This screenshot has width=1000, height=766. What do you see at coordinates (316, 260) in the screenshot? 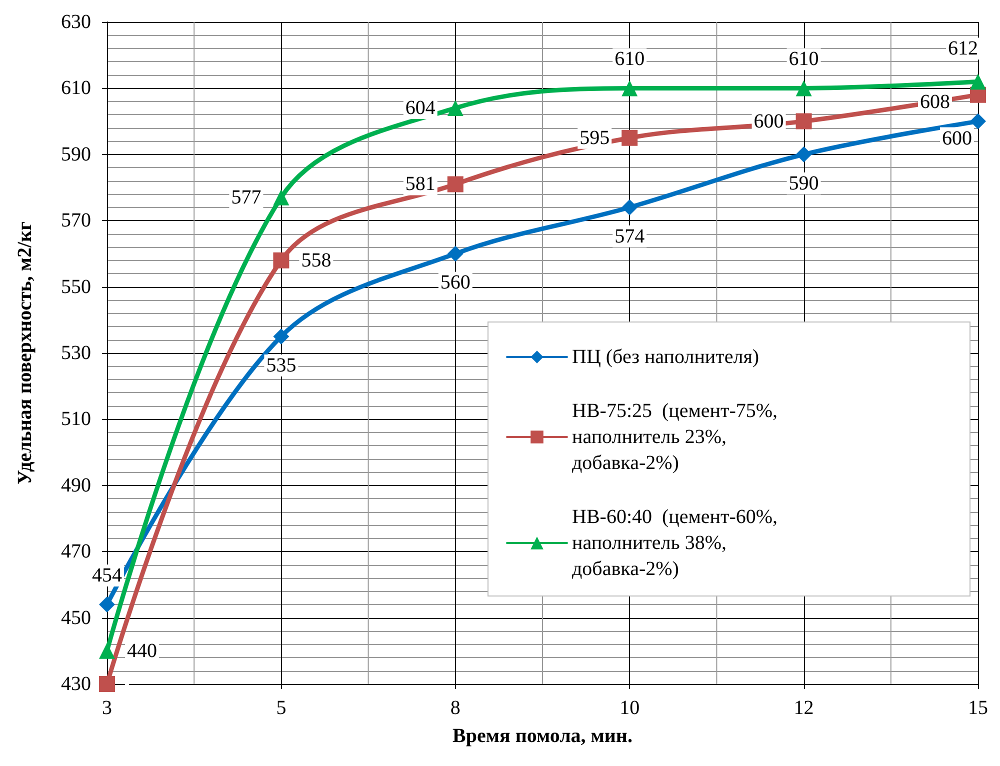
I see `data-label: 558` at bounding box center [316, 260].